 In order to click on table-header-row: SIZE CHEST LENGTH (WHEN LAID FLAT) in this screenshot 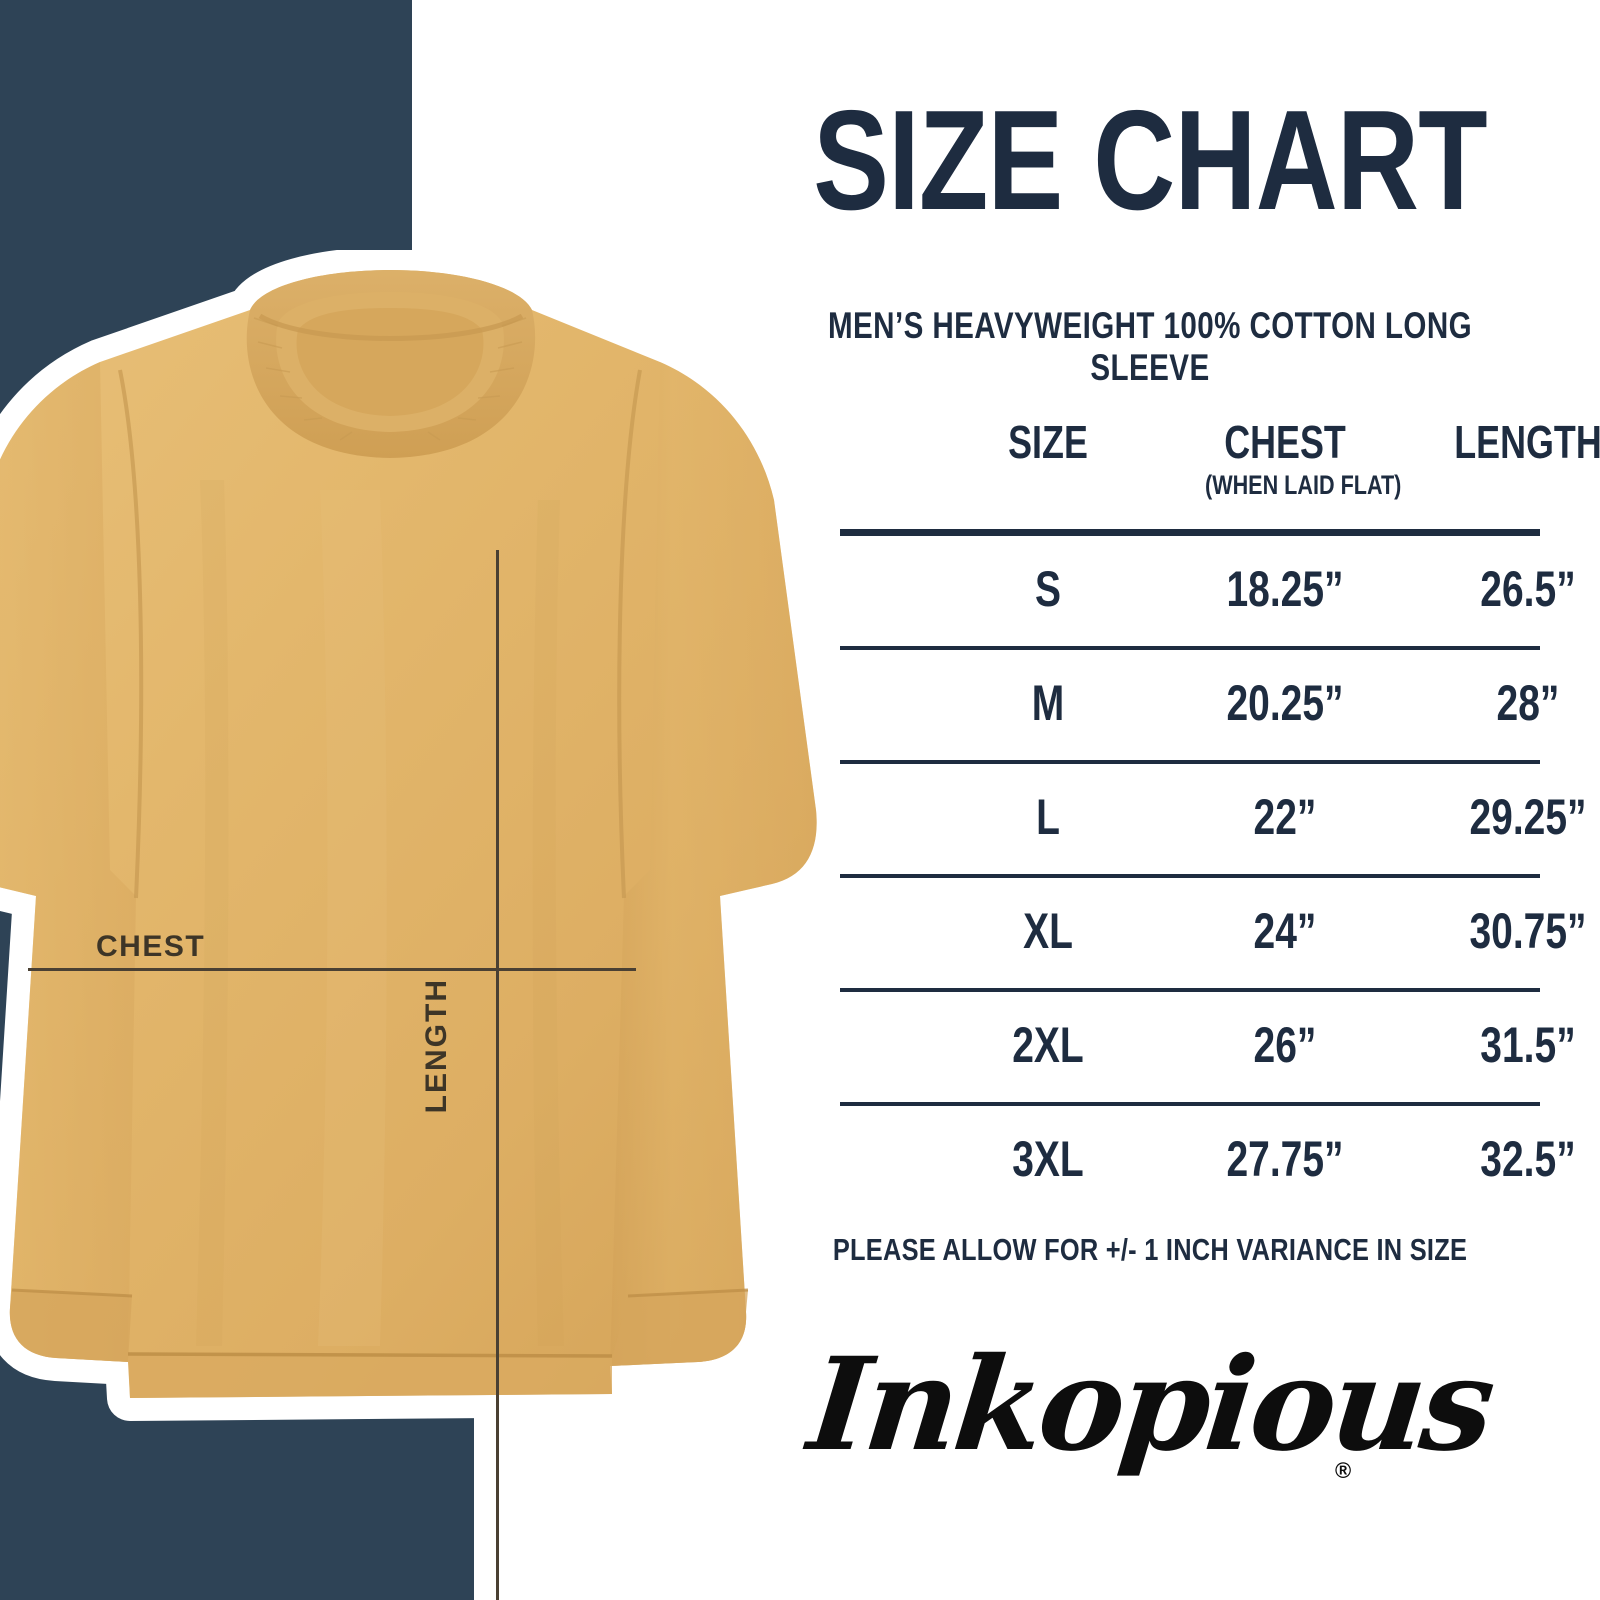, I will do `click(1220, 470)`.